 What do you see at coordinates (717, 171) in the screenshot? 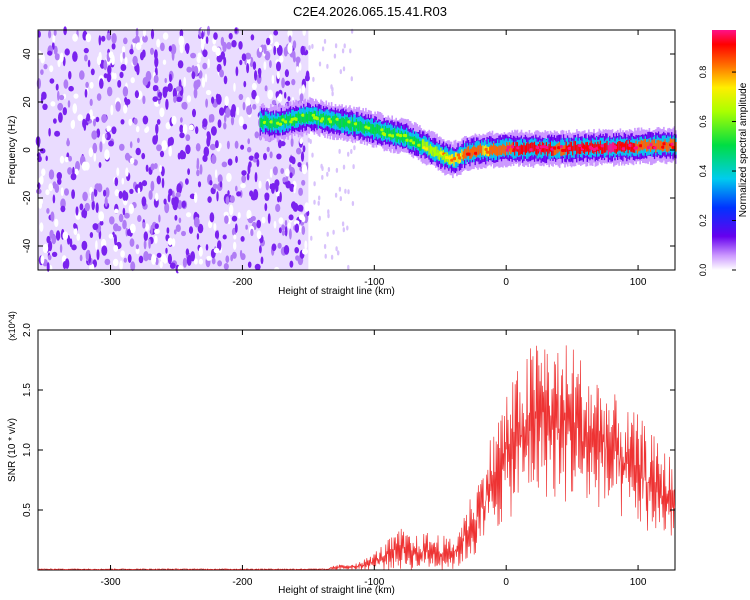
I see `colorbar-ticks: 0.0 0.2 0.4 0.6 0.8` at bounding box center [717, 171].